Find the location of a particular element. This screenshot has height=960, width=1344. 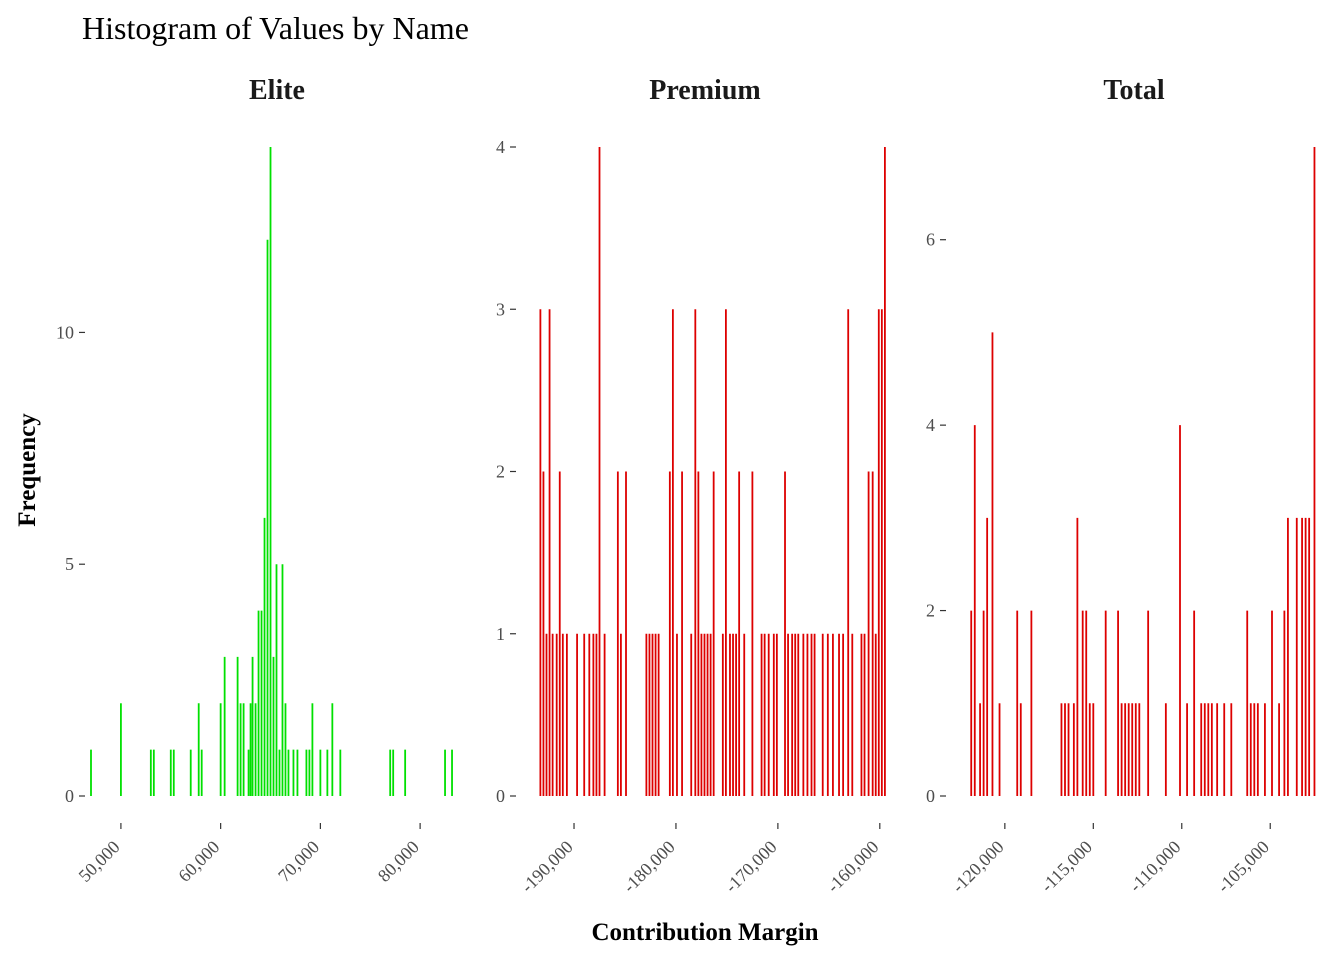

y-tick-label: 5 is located at coordinates (69, 564).